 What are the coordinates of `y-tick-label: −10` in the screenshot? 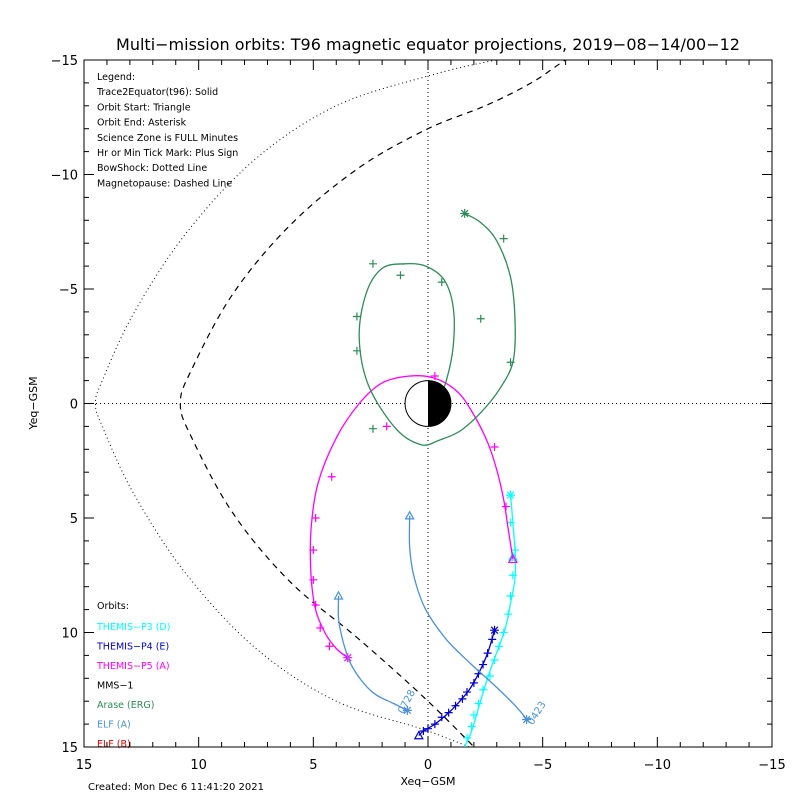 It's located at (64, 176).